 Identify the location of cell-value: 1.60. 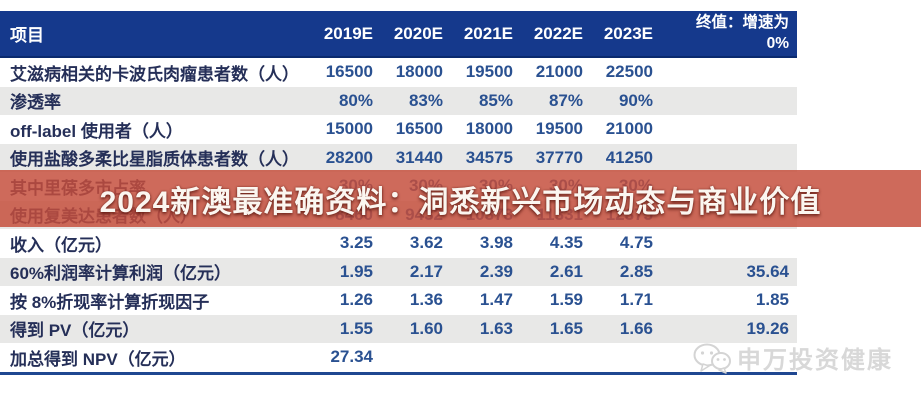
(426, 328).